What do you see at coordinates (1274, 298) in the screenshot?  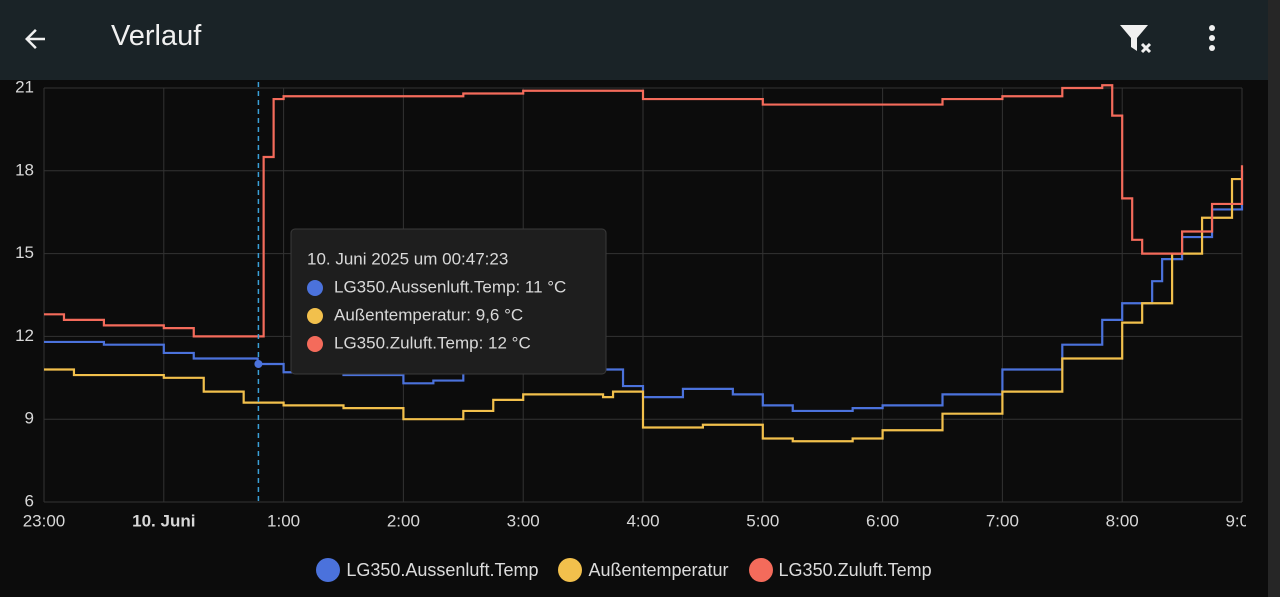 I see `scrollbar` at bounding box center [1274, 298].